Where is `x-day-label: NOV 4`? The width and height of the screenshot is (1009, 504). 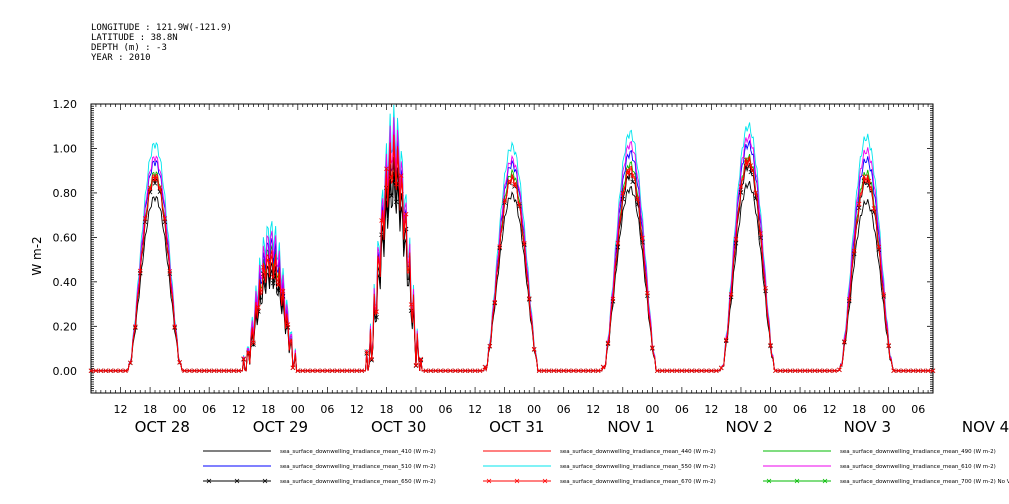
x-day-label: NOV 4 is located at coordinates (985, 427).